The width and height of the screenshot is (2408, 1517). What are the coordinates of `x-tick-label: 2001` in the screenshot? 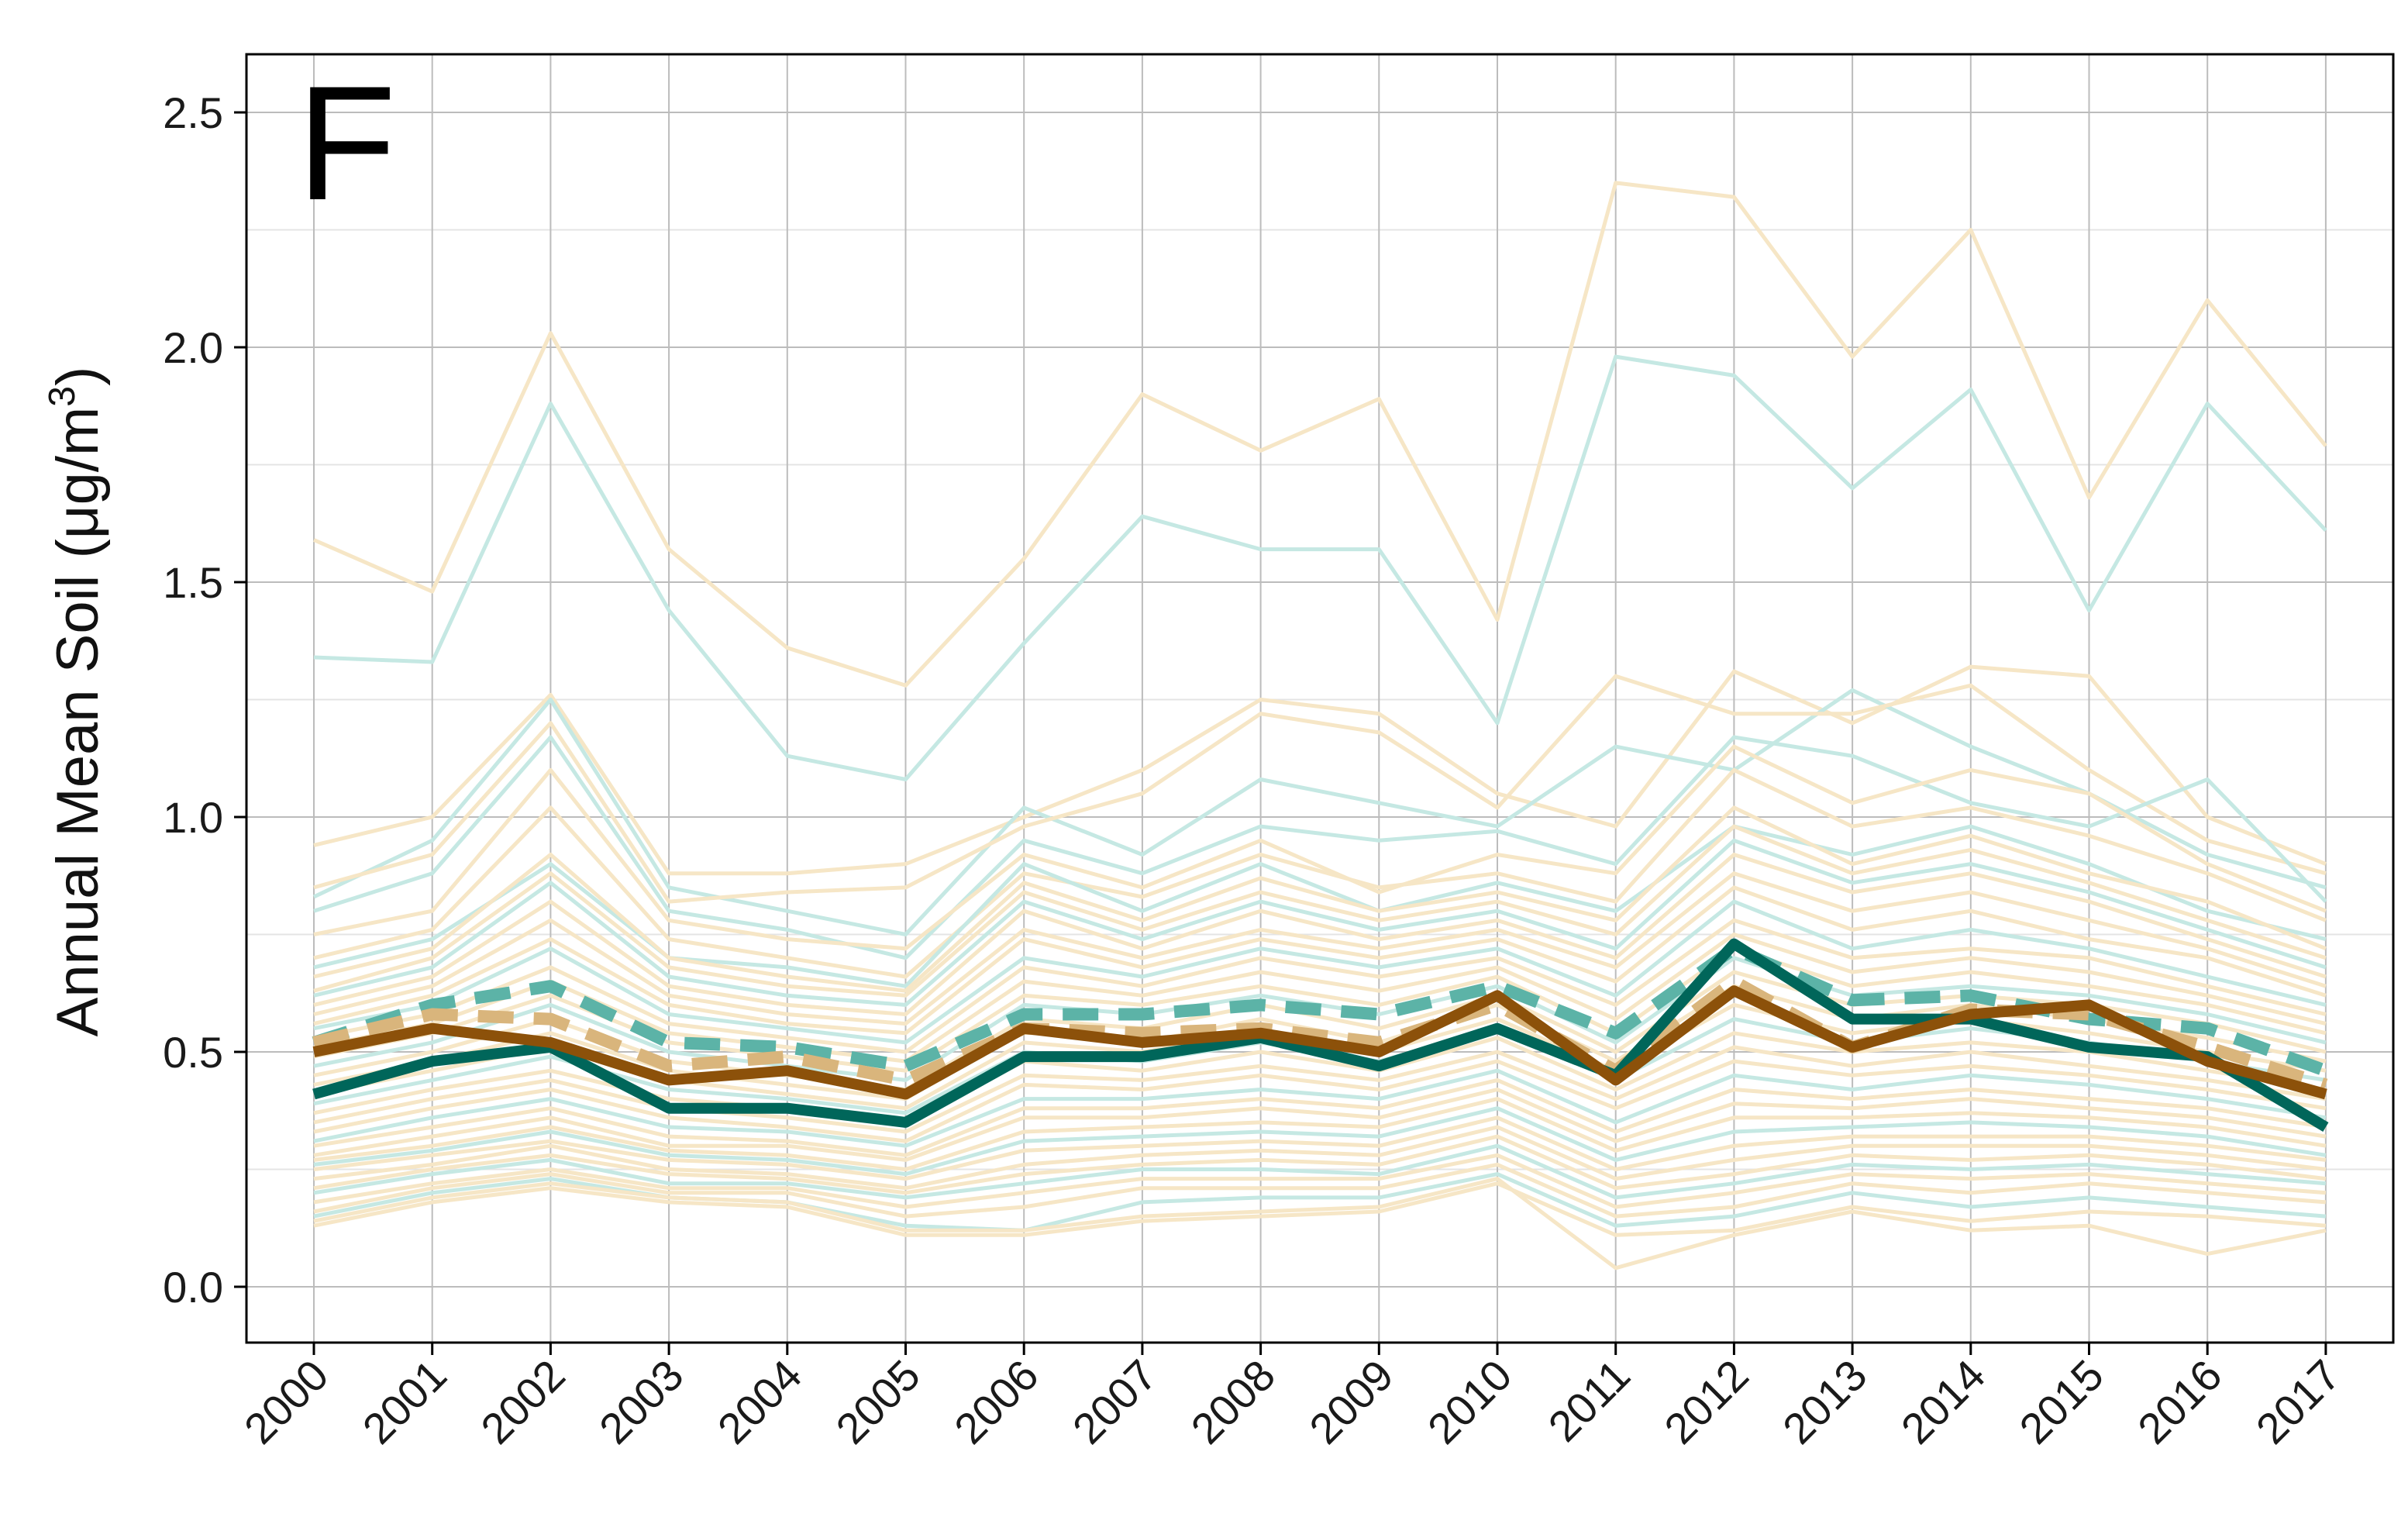 It's located at (404, 1401).